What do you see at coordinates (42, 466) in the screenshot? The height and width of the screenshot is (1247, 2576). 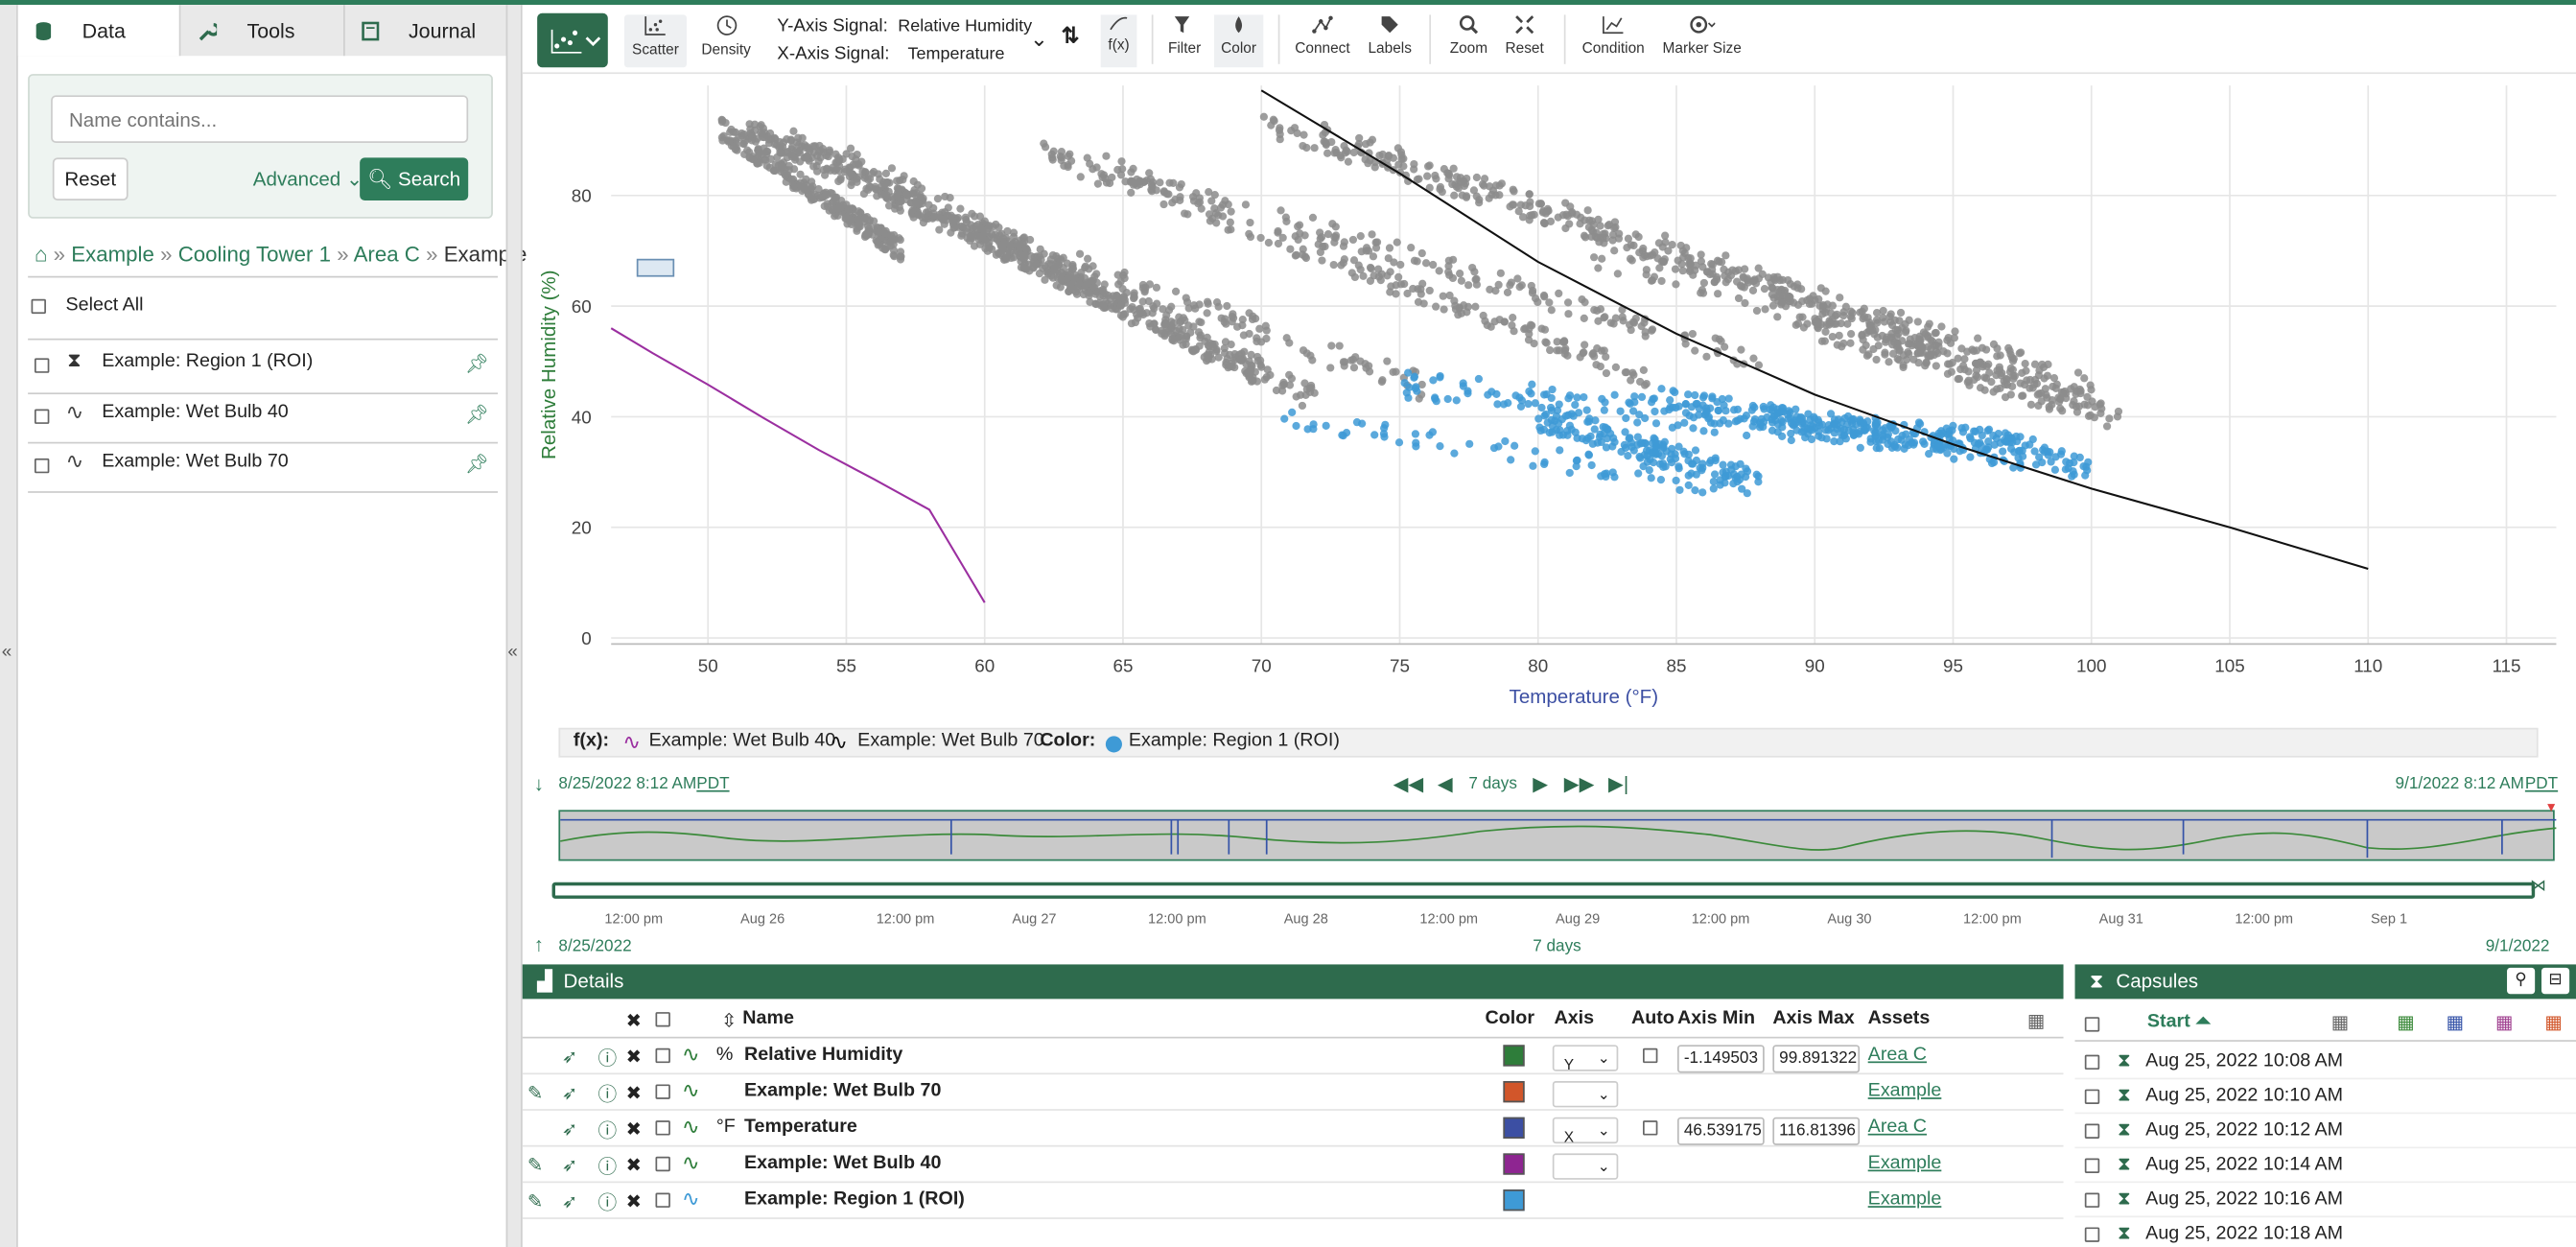 I see `item-checkbox` at bounding box center [42, 466].